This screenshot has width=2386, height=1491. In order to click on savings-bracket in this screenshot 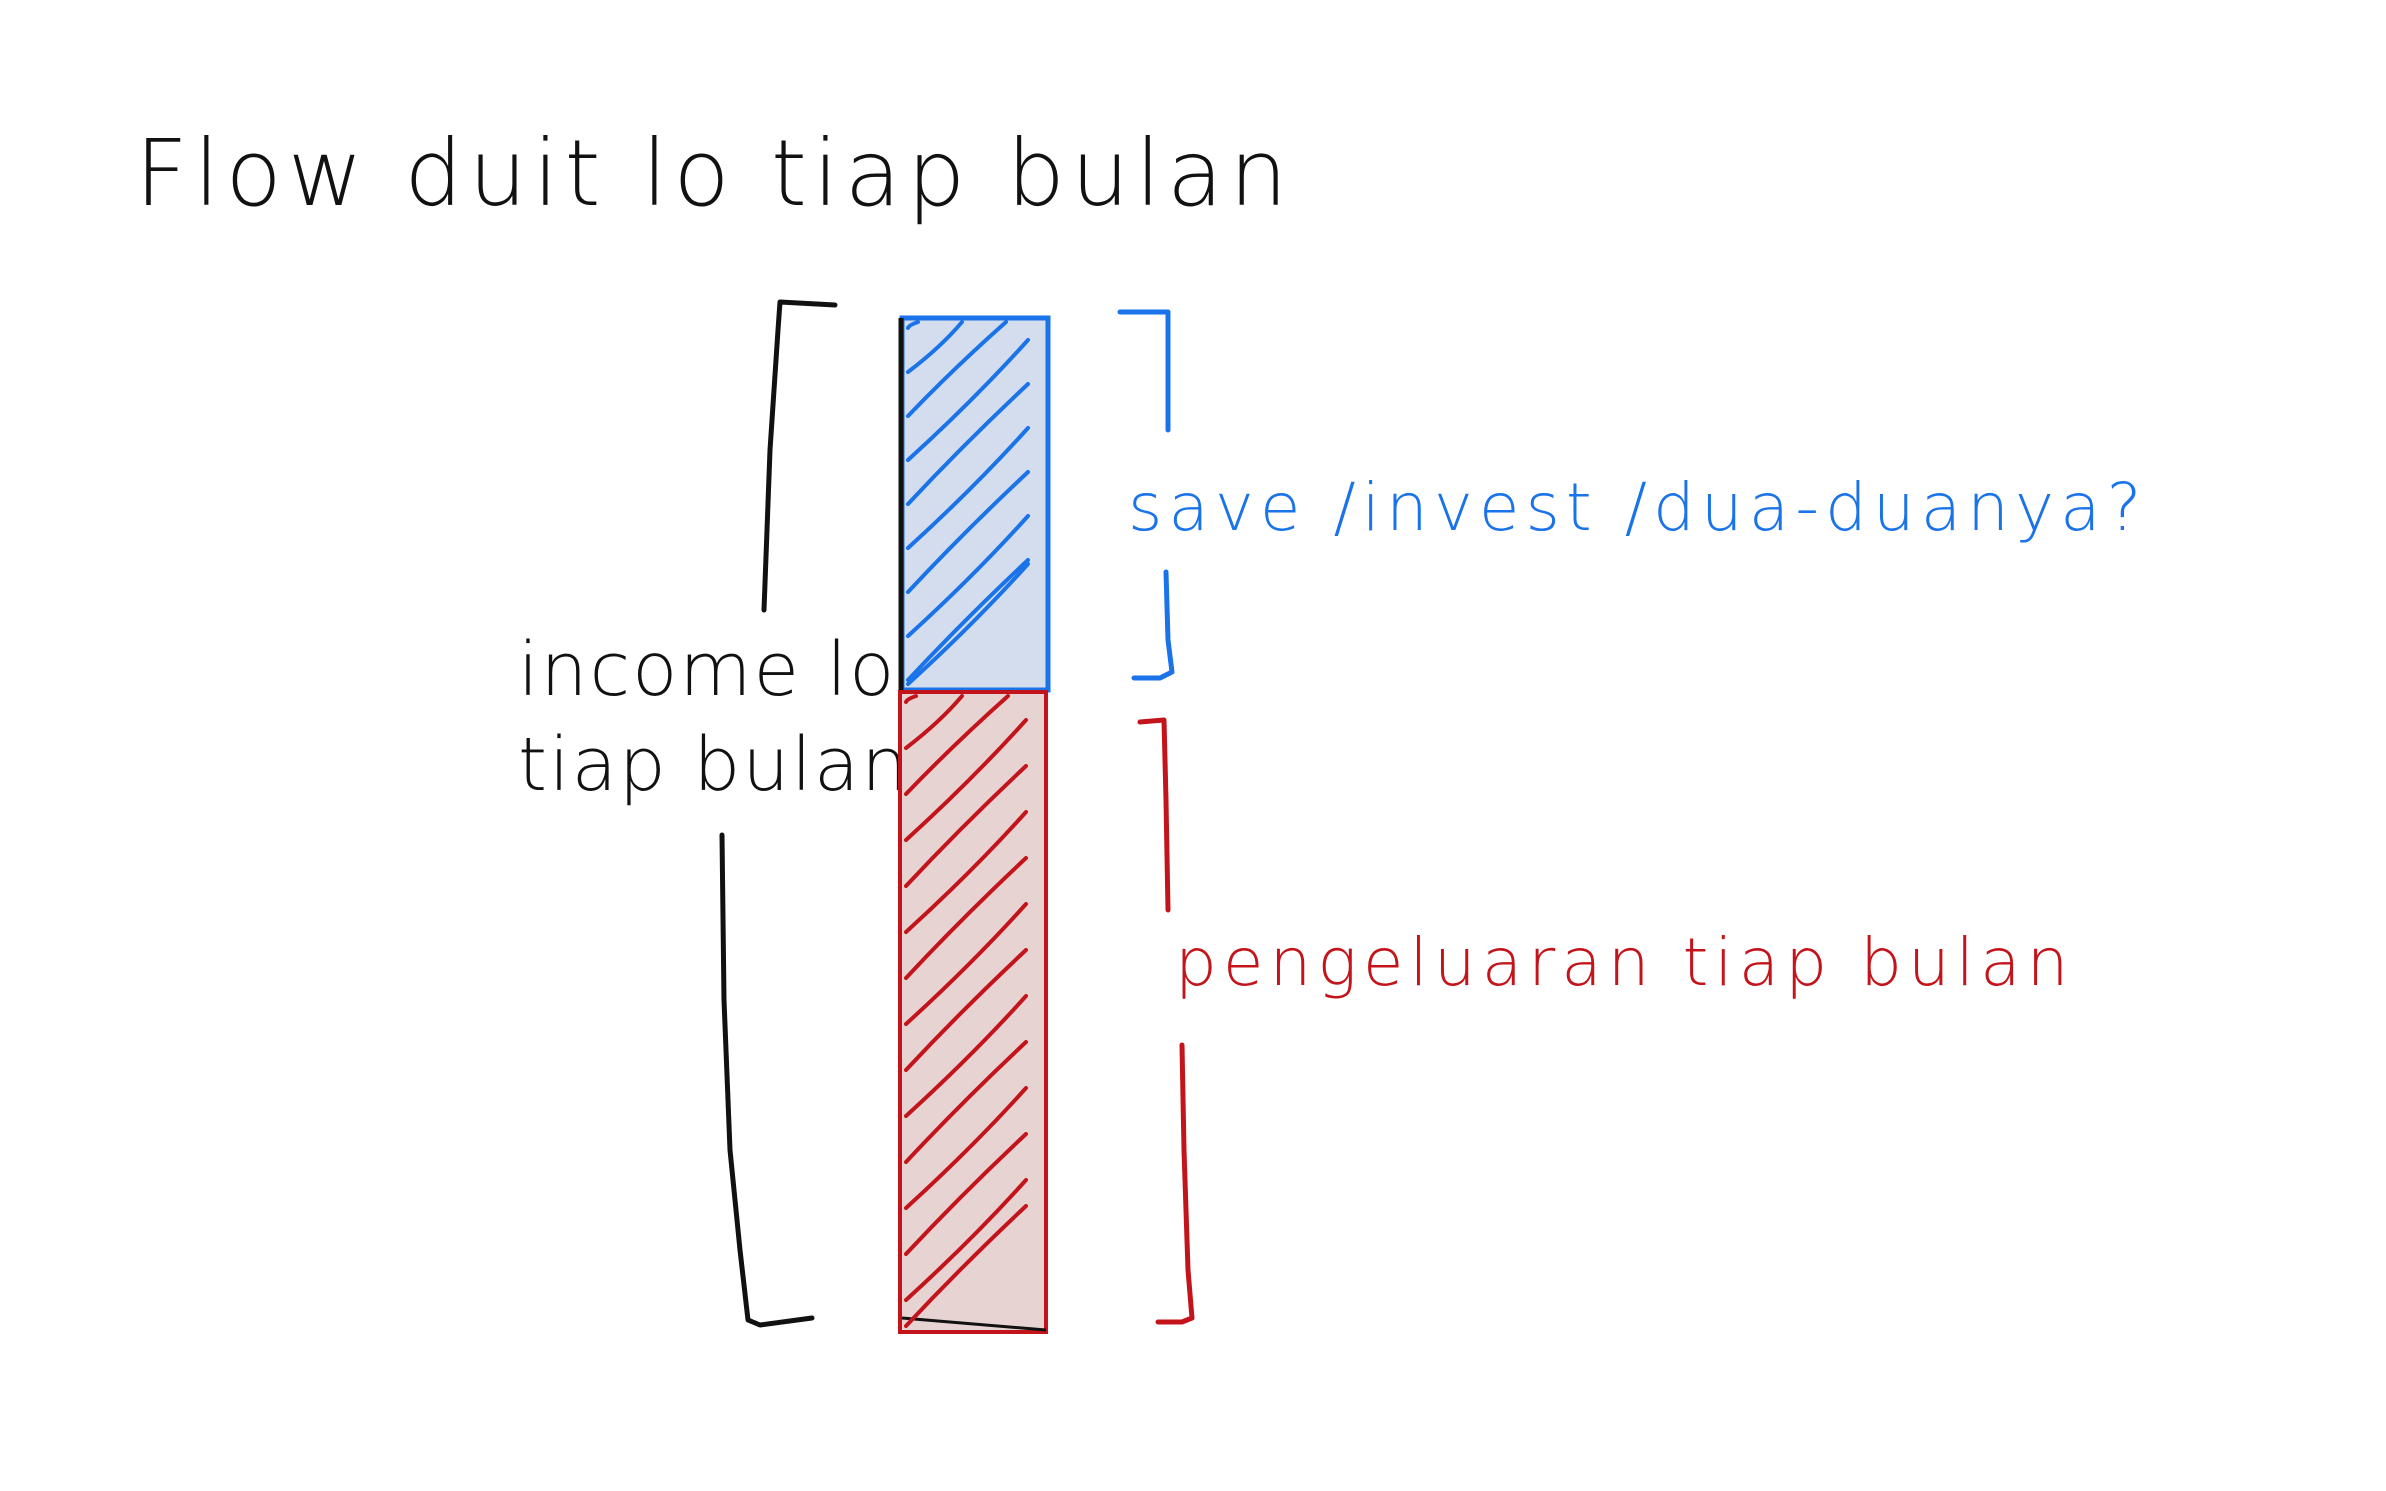, I will do `click(1146, 495)`.